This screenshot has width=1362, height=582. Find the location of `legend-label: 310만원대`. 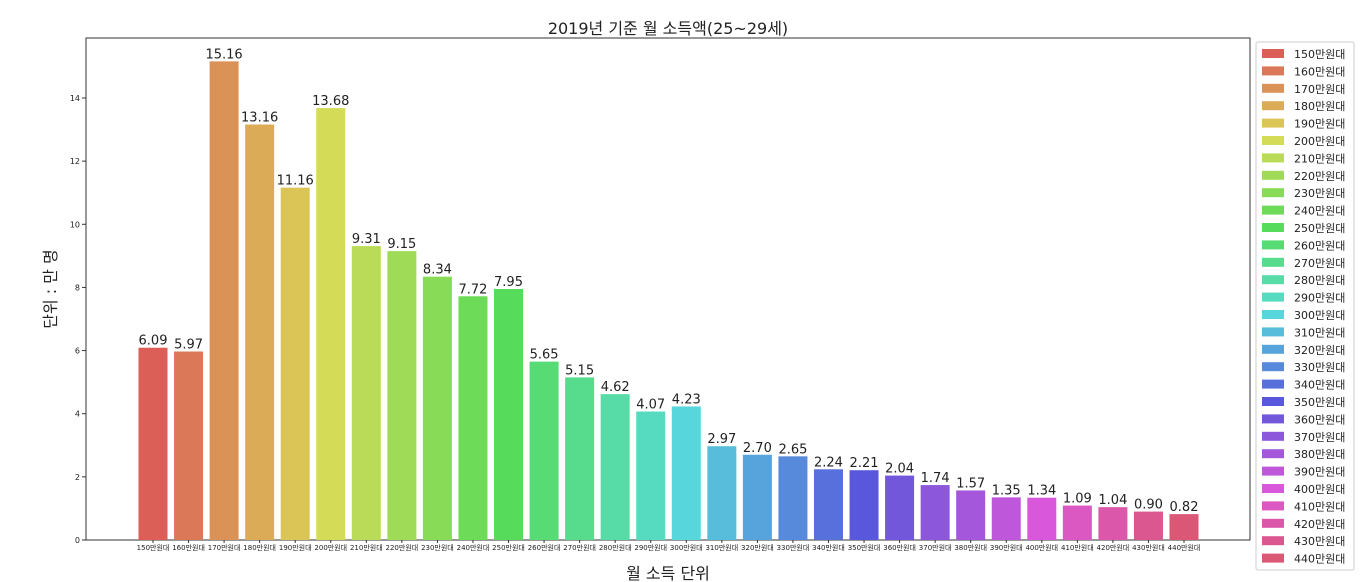

legend-label: 310만원대 is located at coordinates (1319, 332).